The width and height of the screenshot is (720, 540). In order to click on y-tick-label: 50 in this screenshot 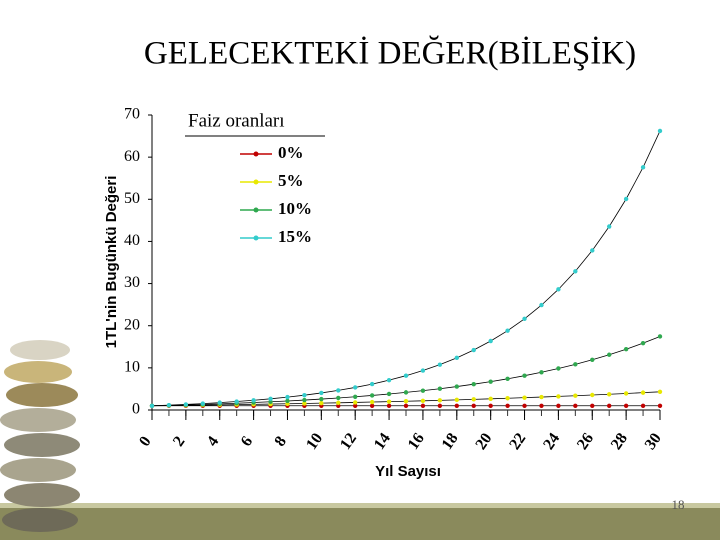, I will do `click(132, 198)`.